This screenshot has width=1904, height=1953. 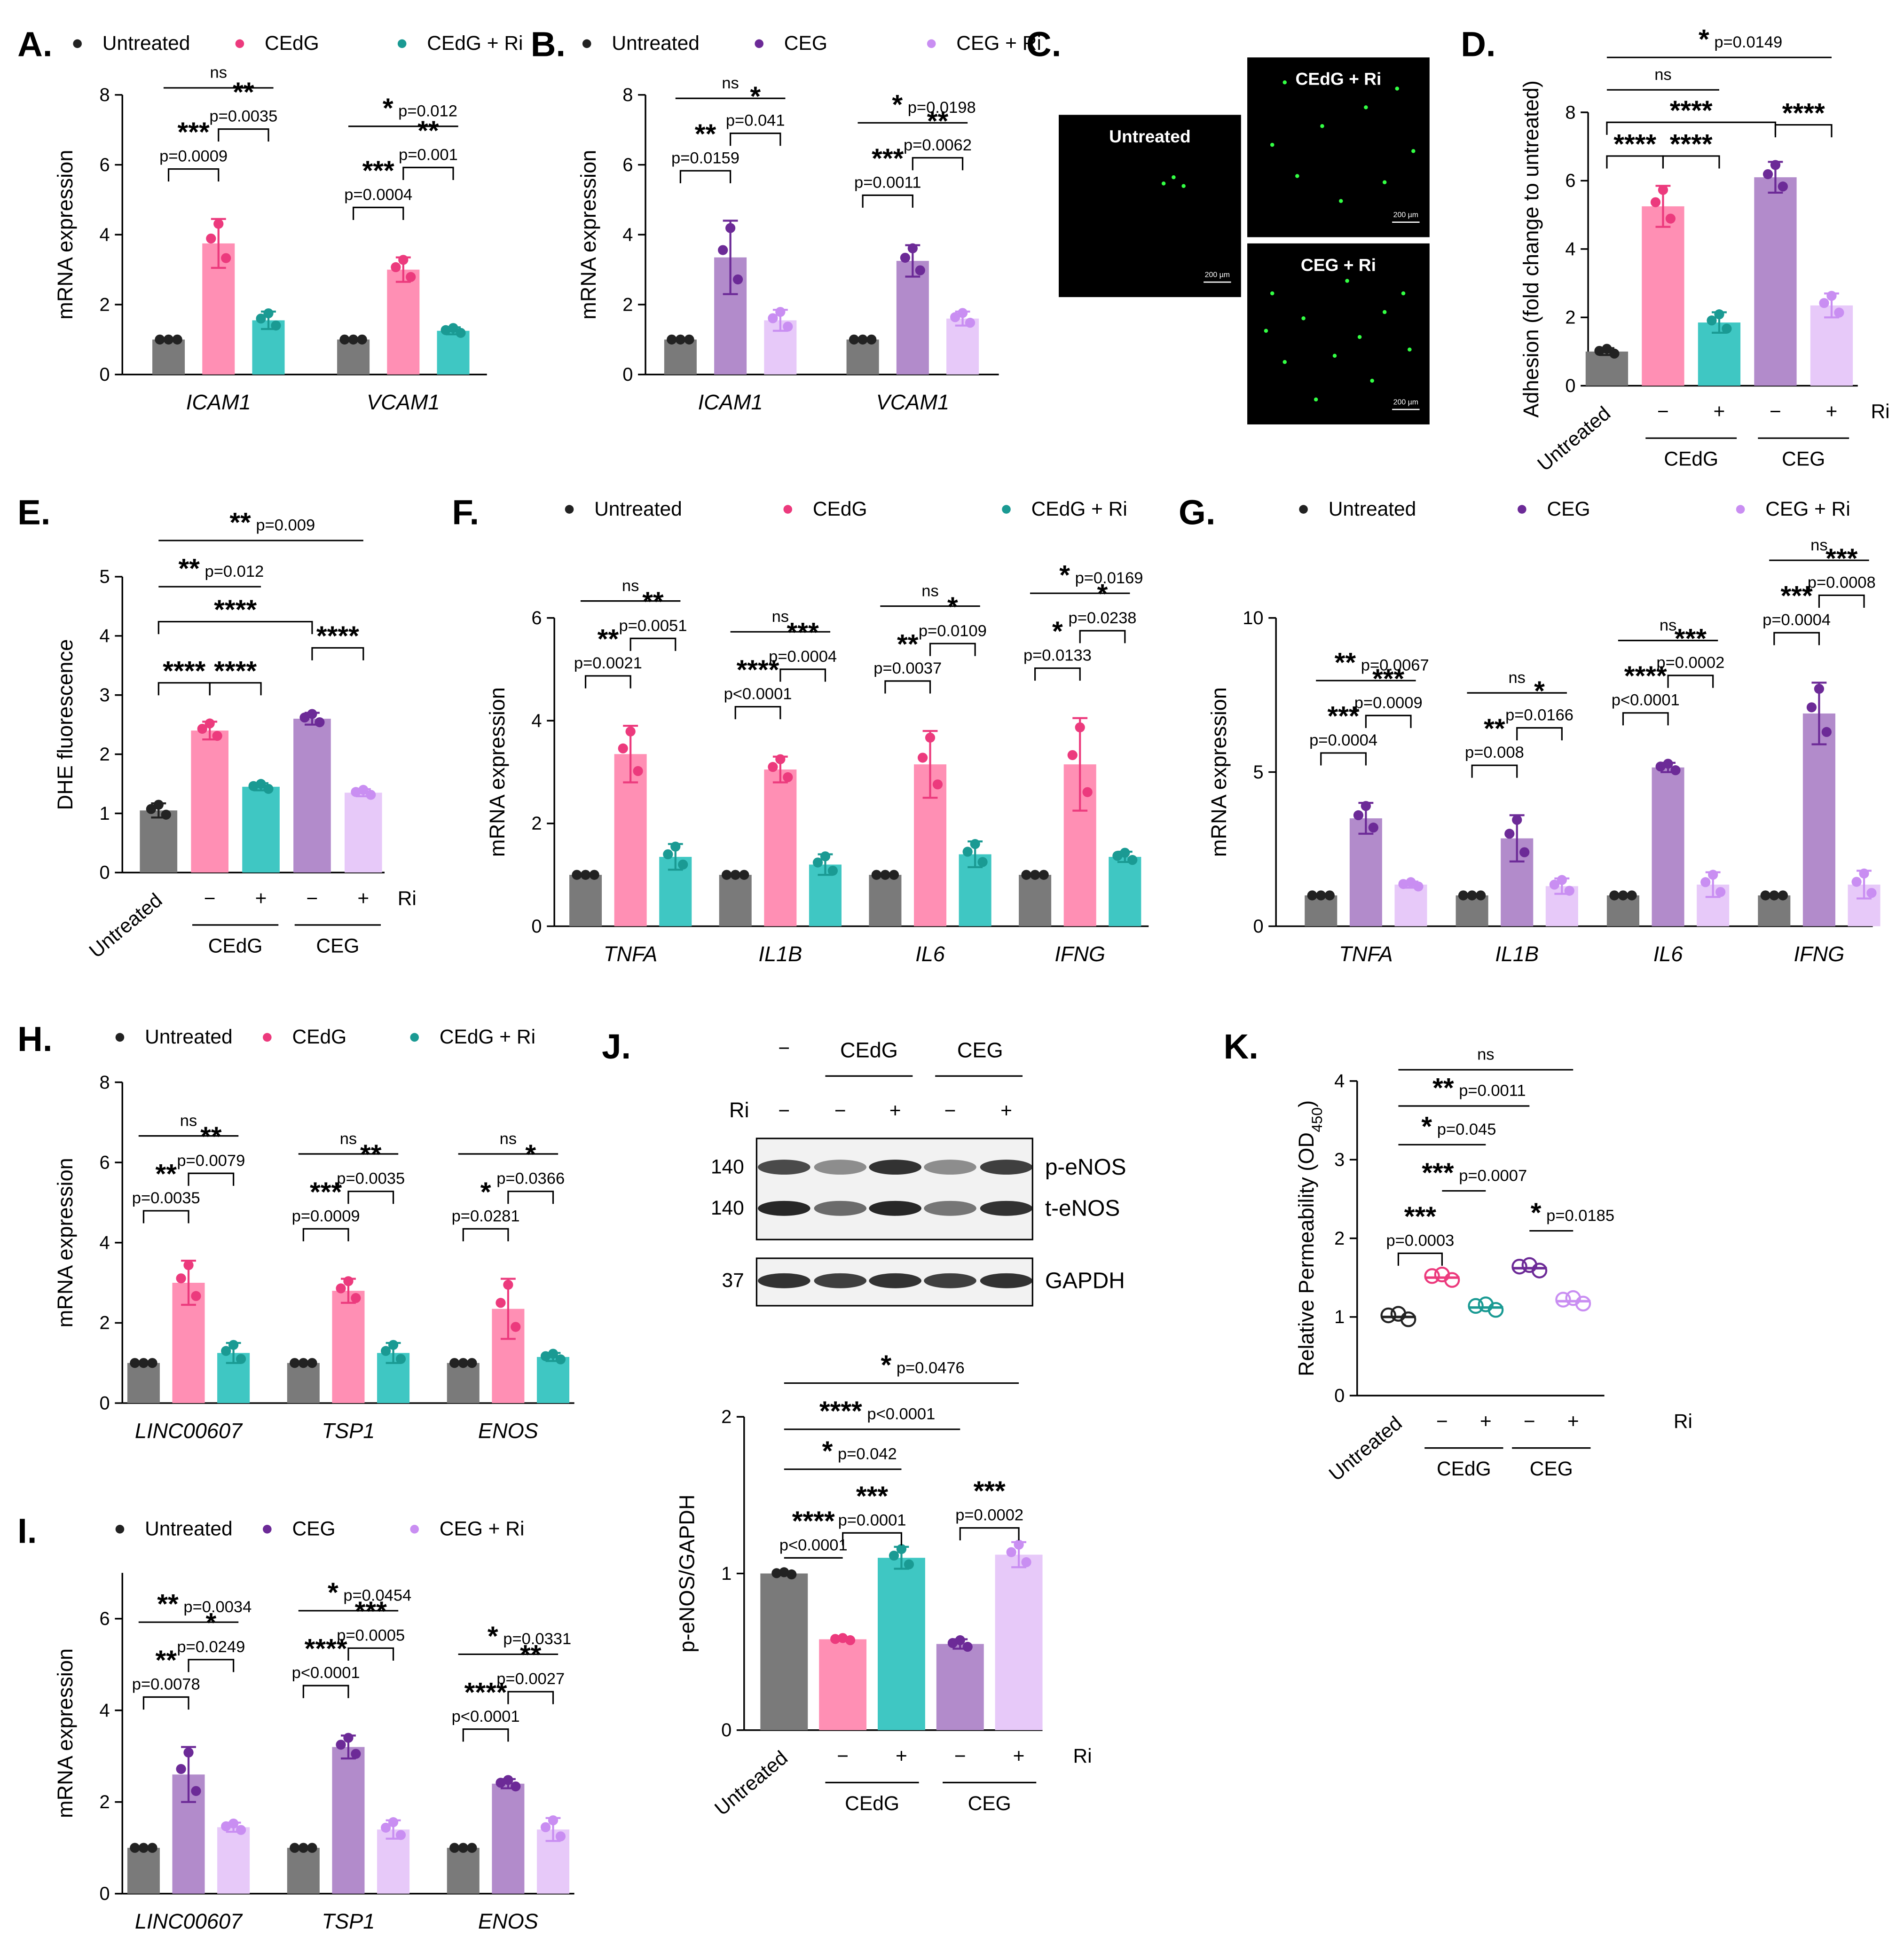 I want to click on ri-label: Ri, so click(x=1880, y=412).